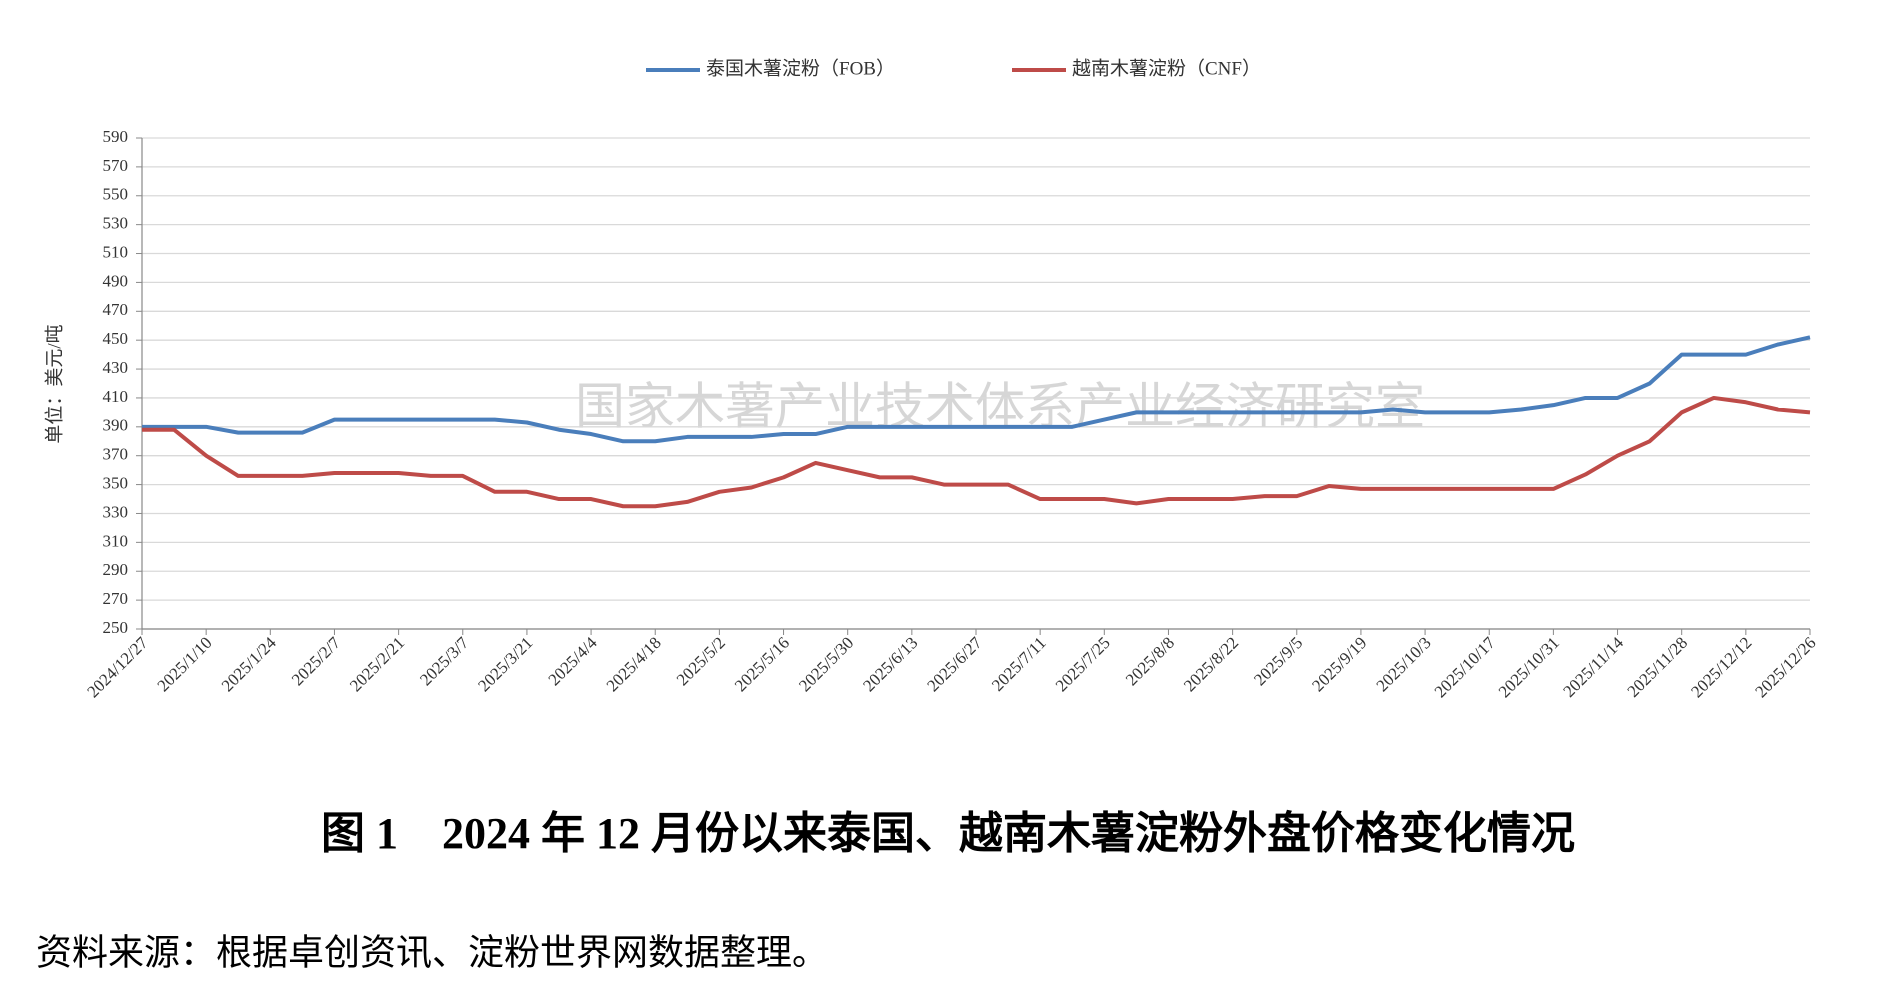 This screenshot has width=1896, height=1002. I want to click on x-tick-label: 2025/10/3, so click(1403, 664).